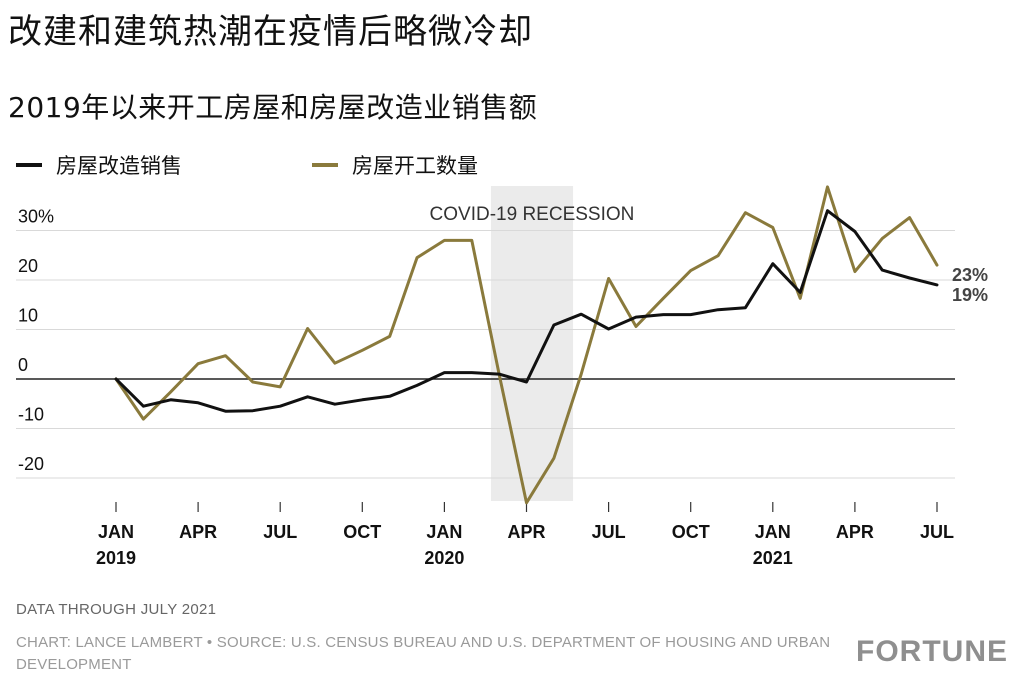 The width and height of the screenshot is (1024, 694). Describe the element at coordinates (116, 609) in the screenshot. I see `footer-note: DATA THROUGH JULY 2021` at that location.